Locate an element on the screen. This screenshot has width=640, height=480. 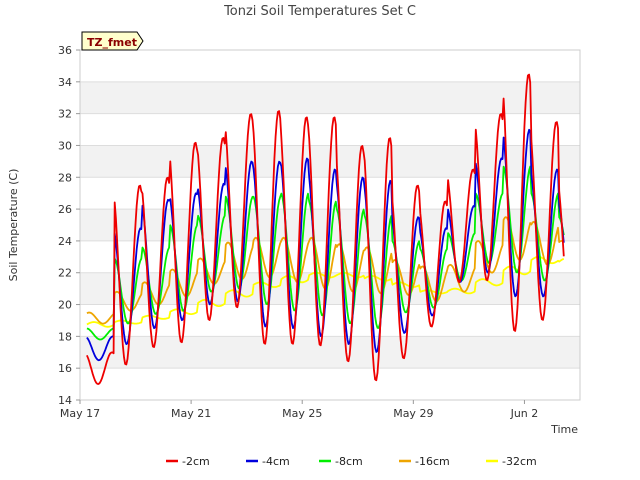
x-tick-label: May 17 is located at coordinates (80, 413).